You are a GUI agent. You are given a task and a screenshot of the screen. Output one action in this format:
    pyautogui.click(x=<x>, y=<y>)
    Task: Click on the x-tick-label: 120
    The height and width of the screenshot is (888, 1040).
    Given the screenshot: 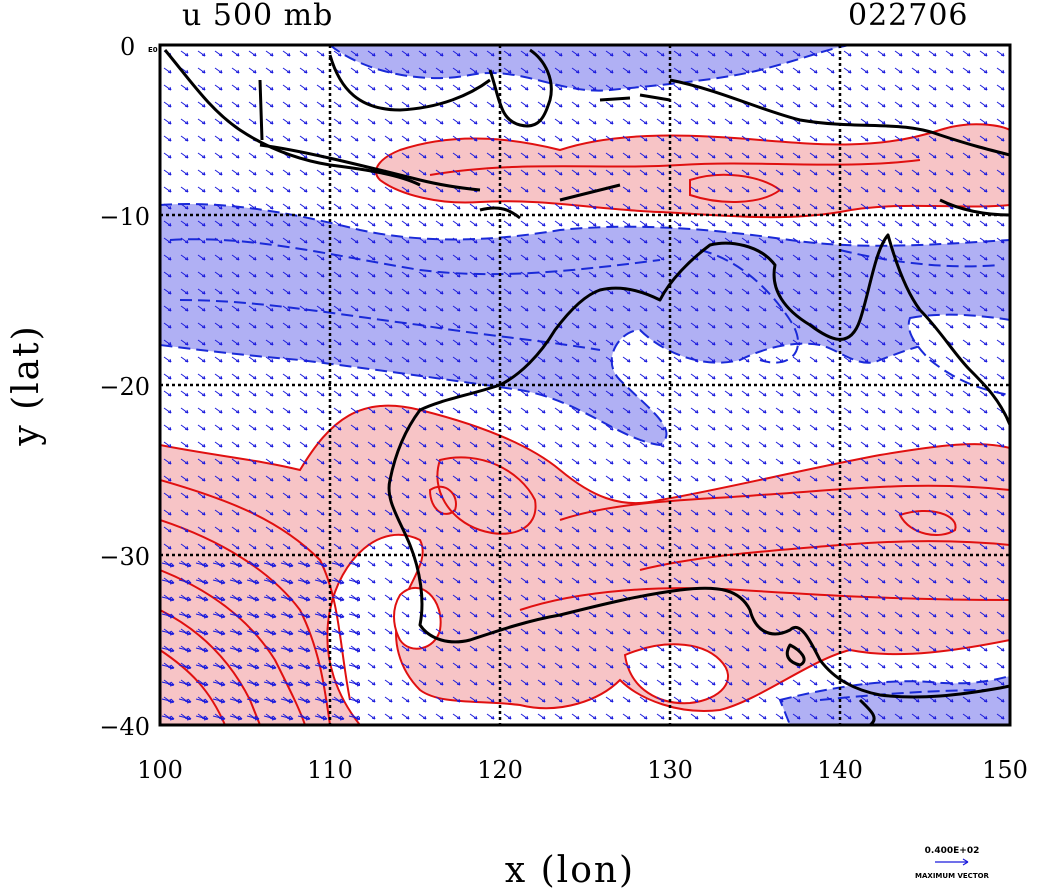 What is the action you would take?
    pyautogui.click(x=500, y=770)
    